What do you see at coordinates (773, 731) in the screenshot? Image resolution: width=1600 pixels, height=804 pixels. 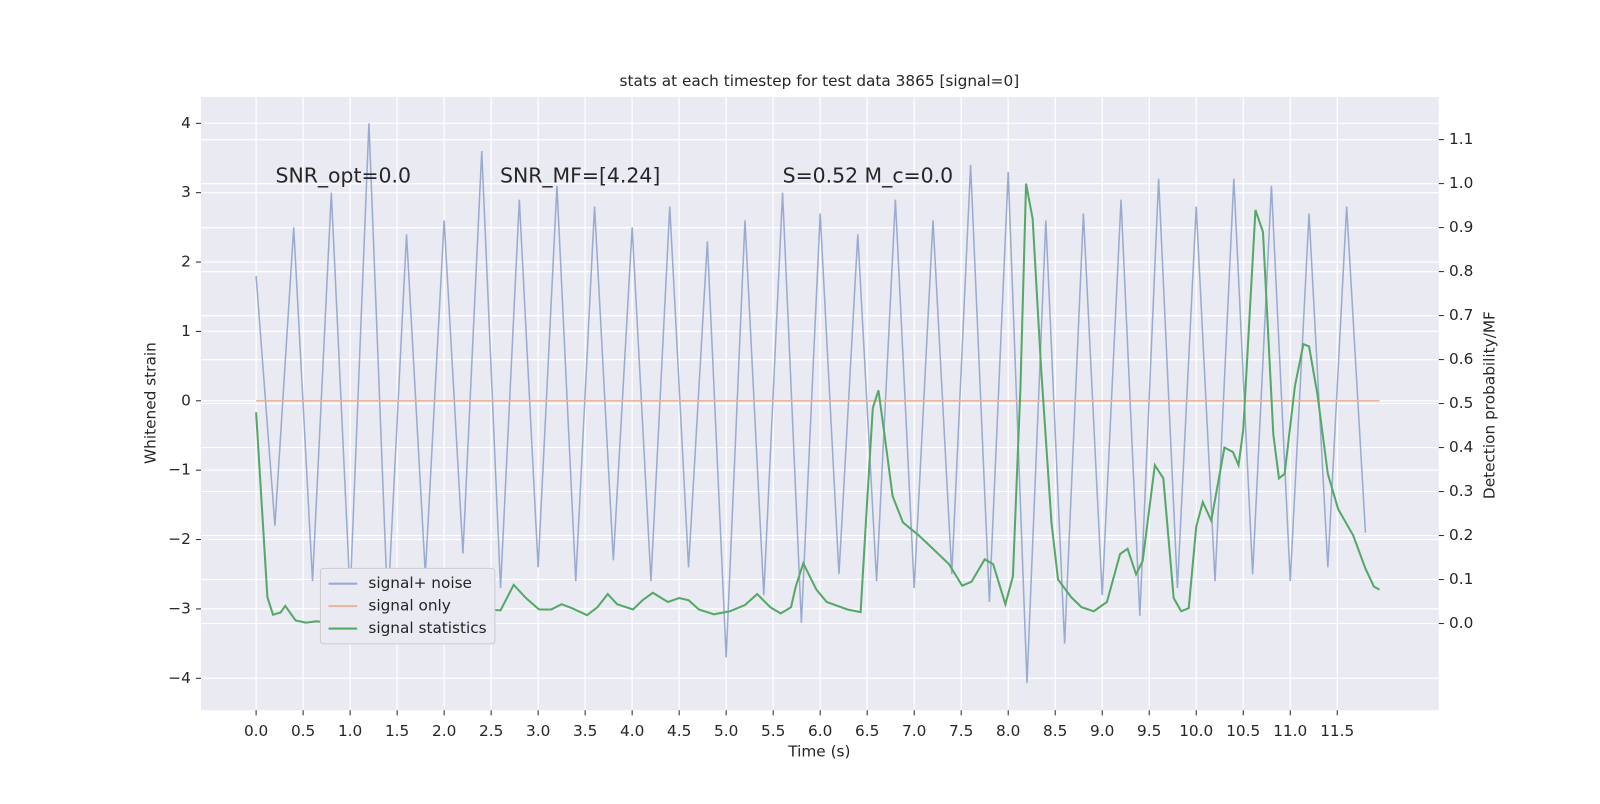 I see `x-tick-label: 5.5` at bounding box center [773, 731].